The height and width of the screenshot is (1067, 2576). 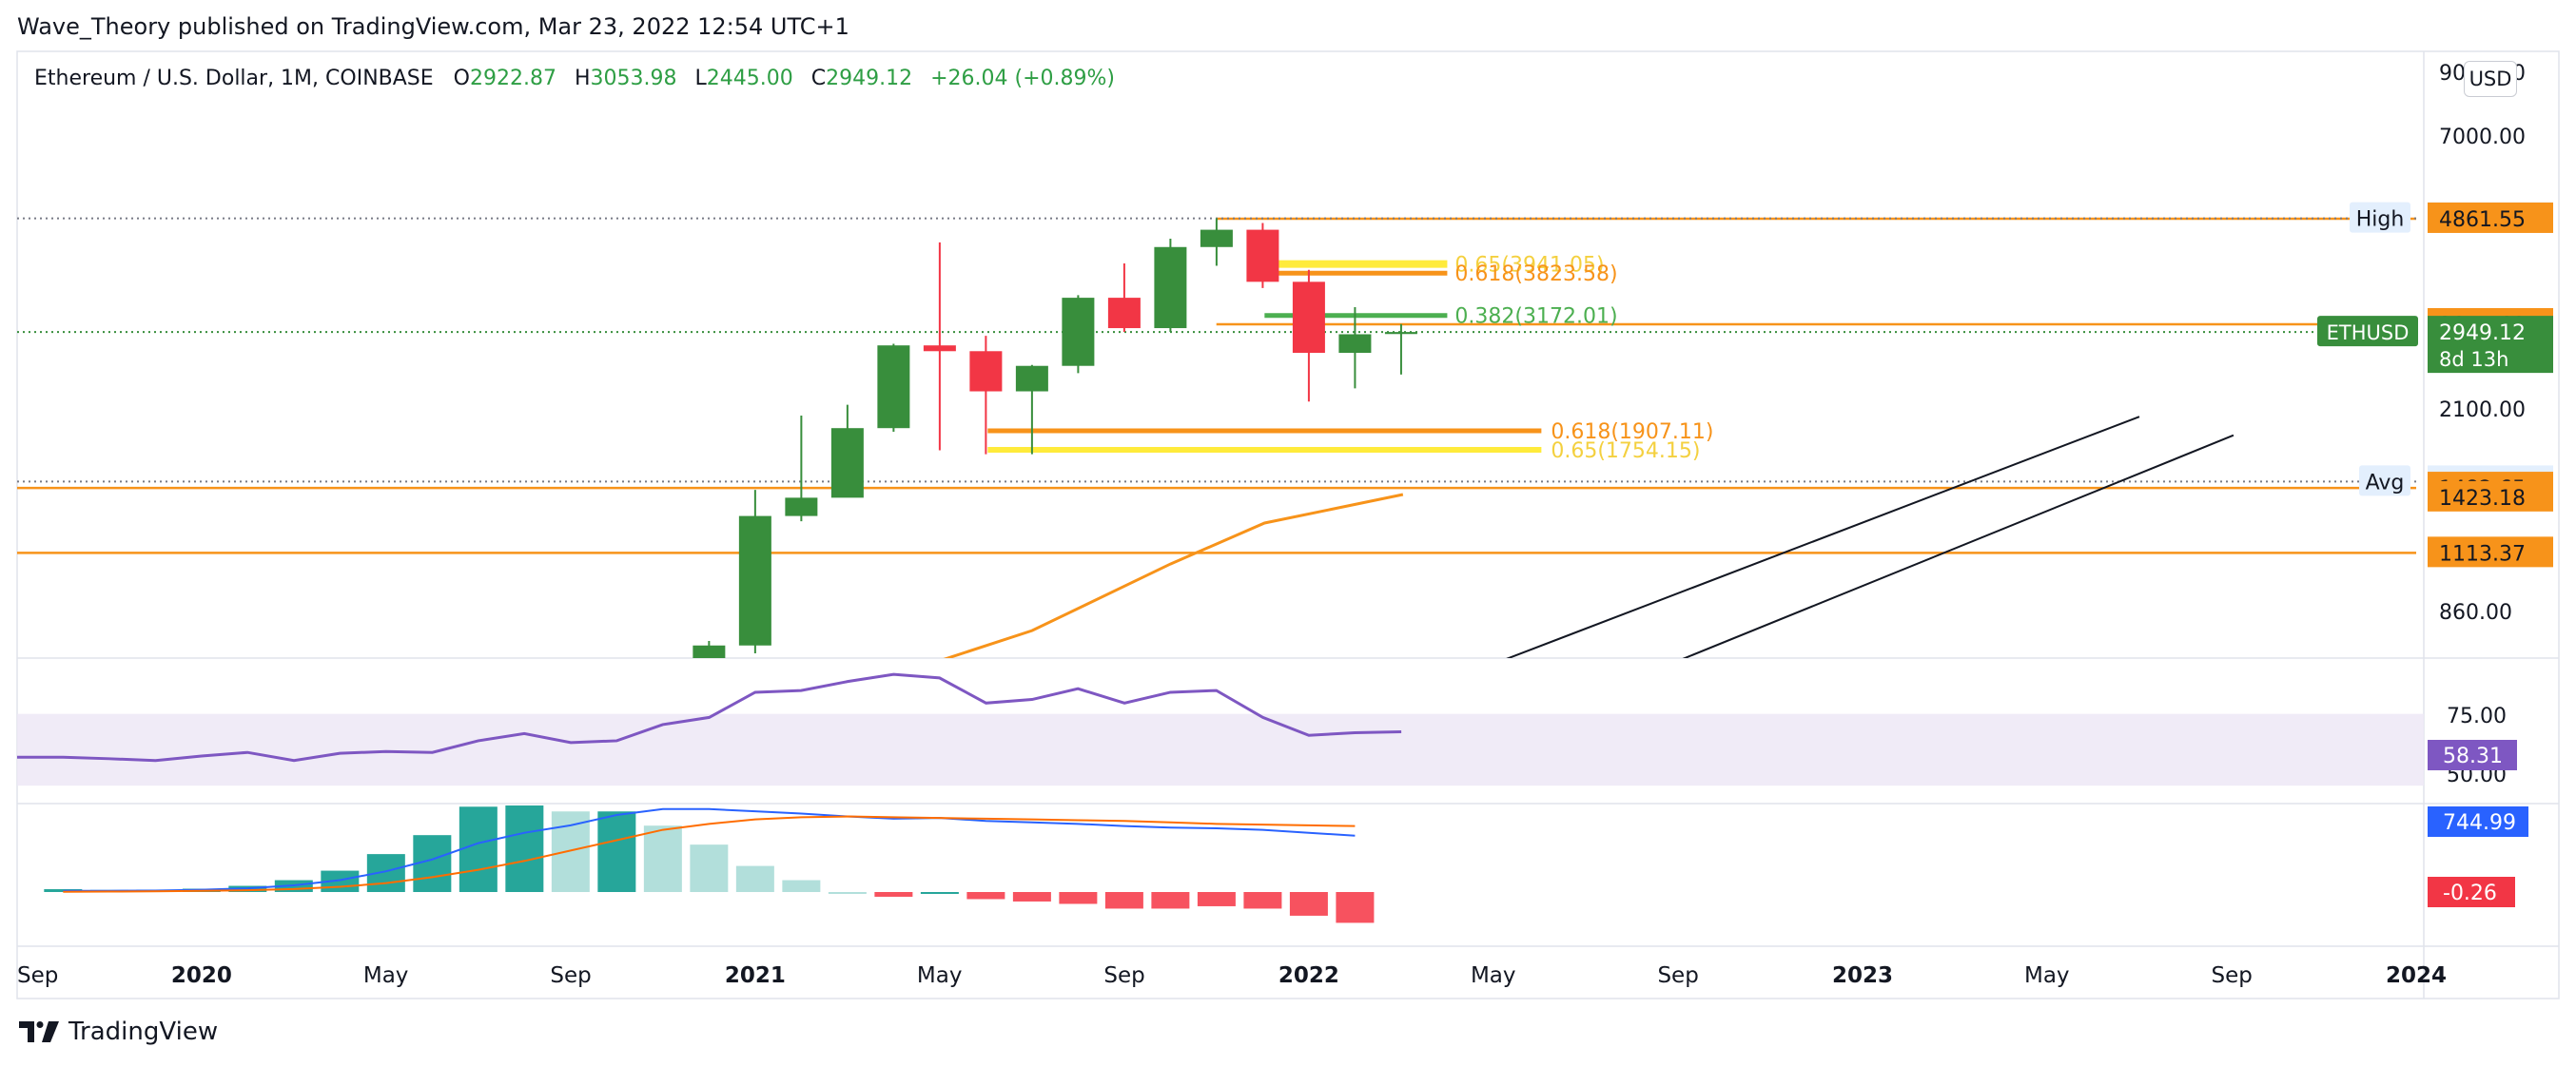 I want to click on fib-label-0: 0.65(3941.05), so click(x=1529, y=266).